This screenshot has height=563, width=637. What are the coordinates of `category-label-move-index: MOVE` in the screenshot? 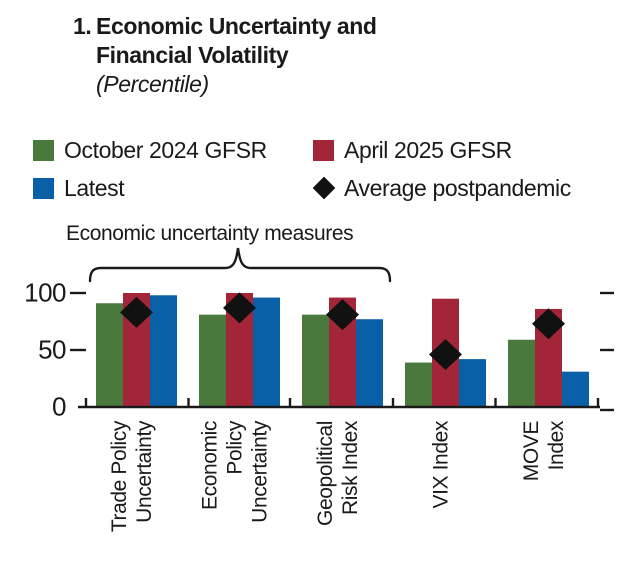 It's located at (531, 451).